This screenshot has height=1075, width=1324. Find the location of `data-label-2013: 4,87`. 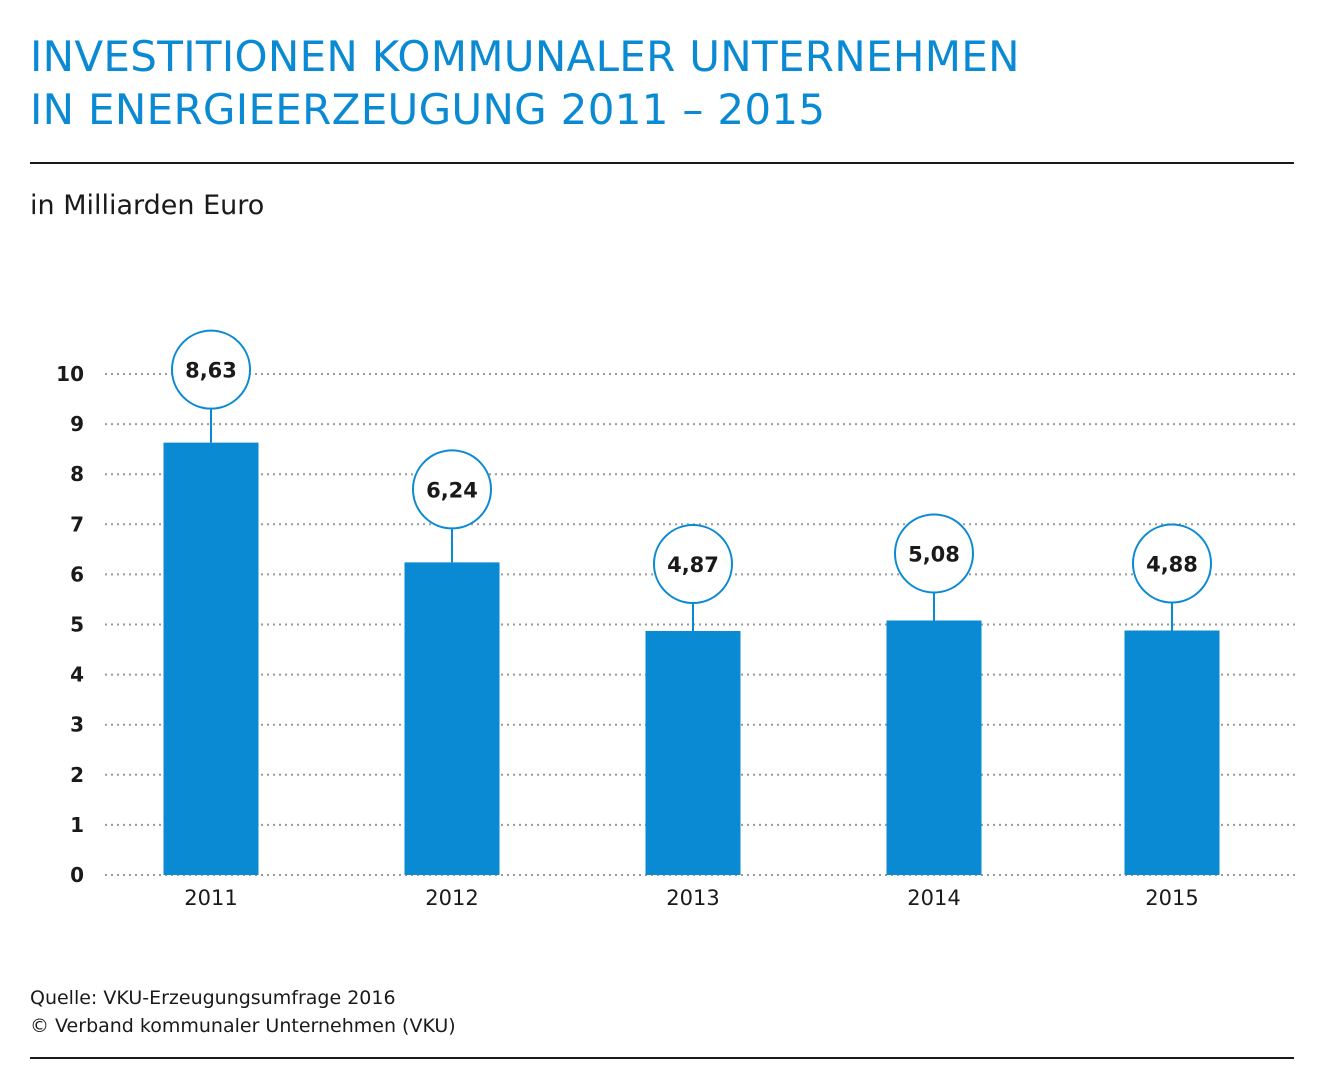

data-label-2013: 4,87 is located at coordinates (693, 565).